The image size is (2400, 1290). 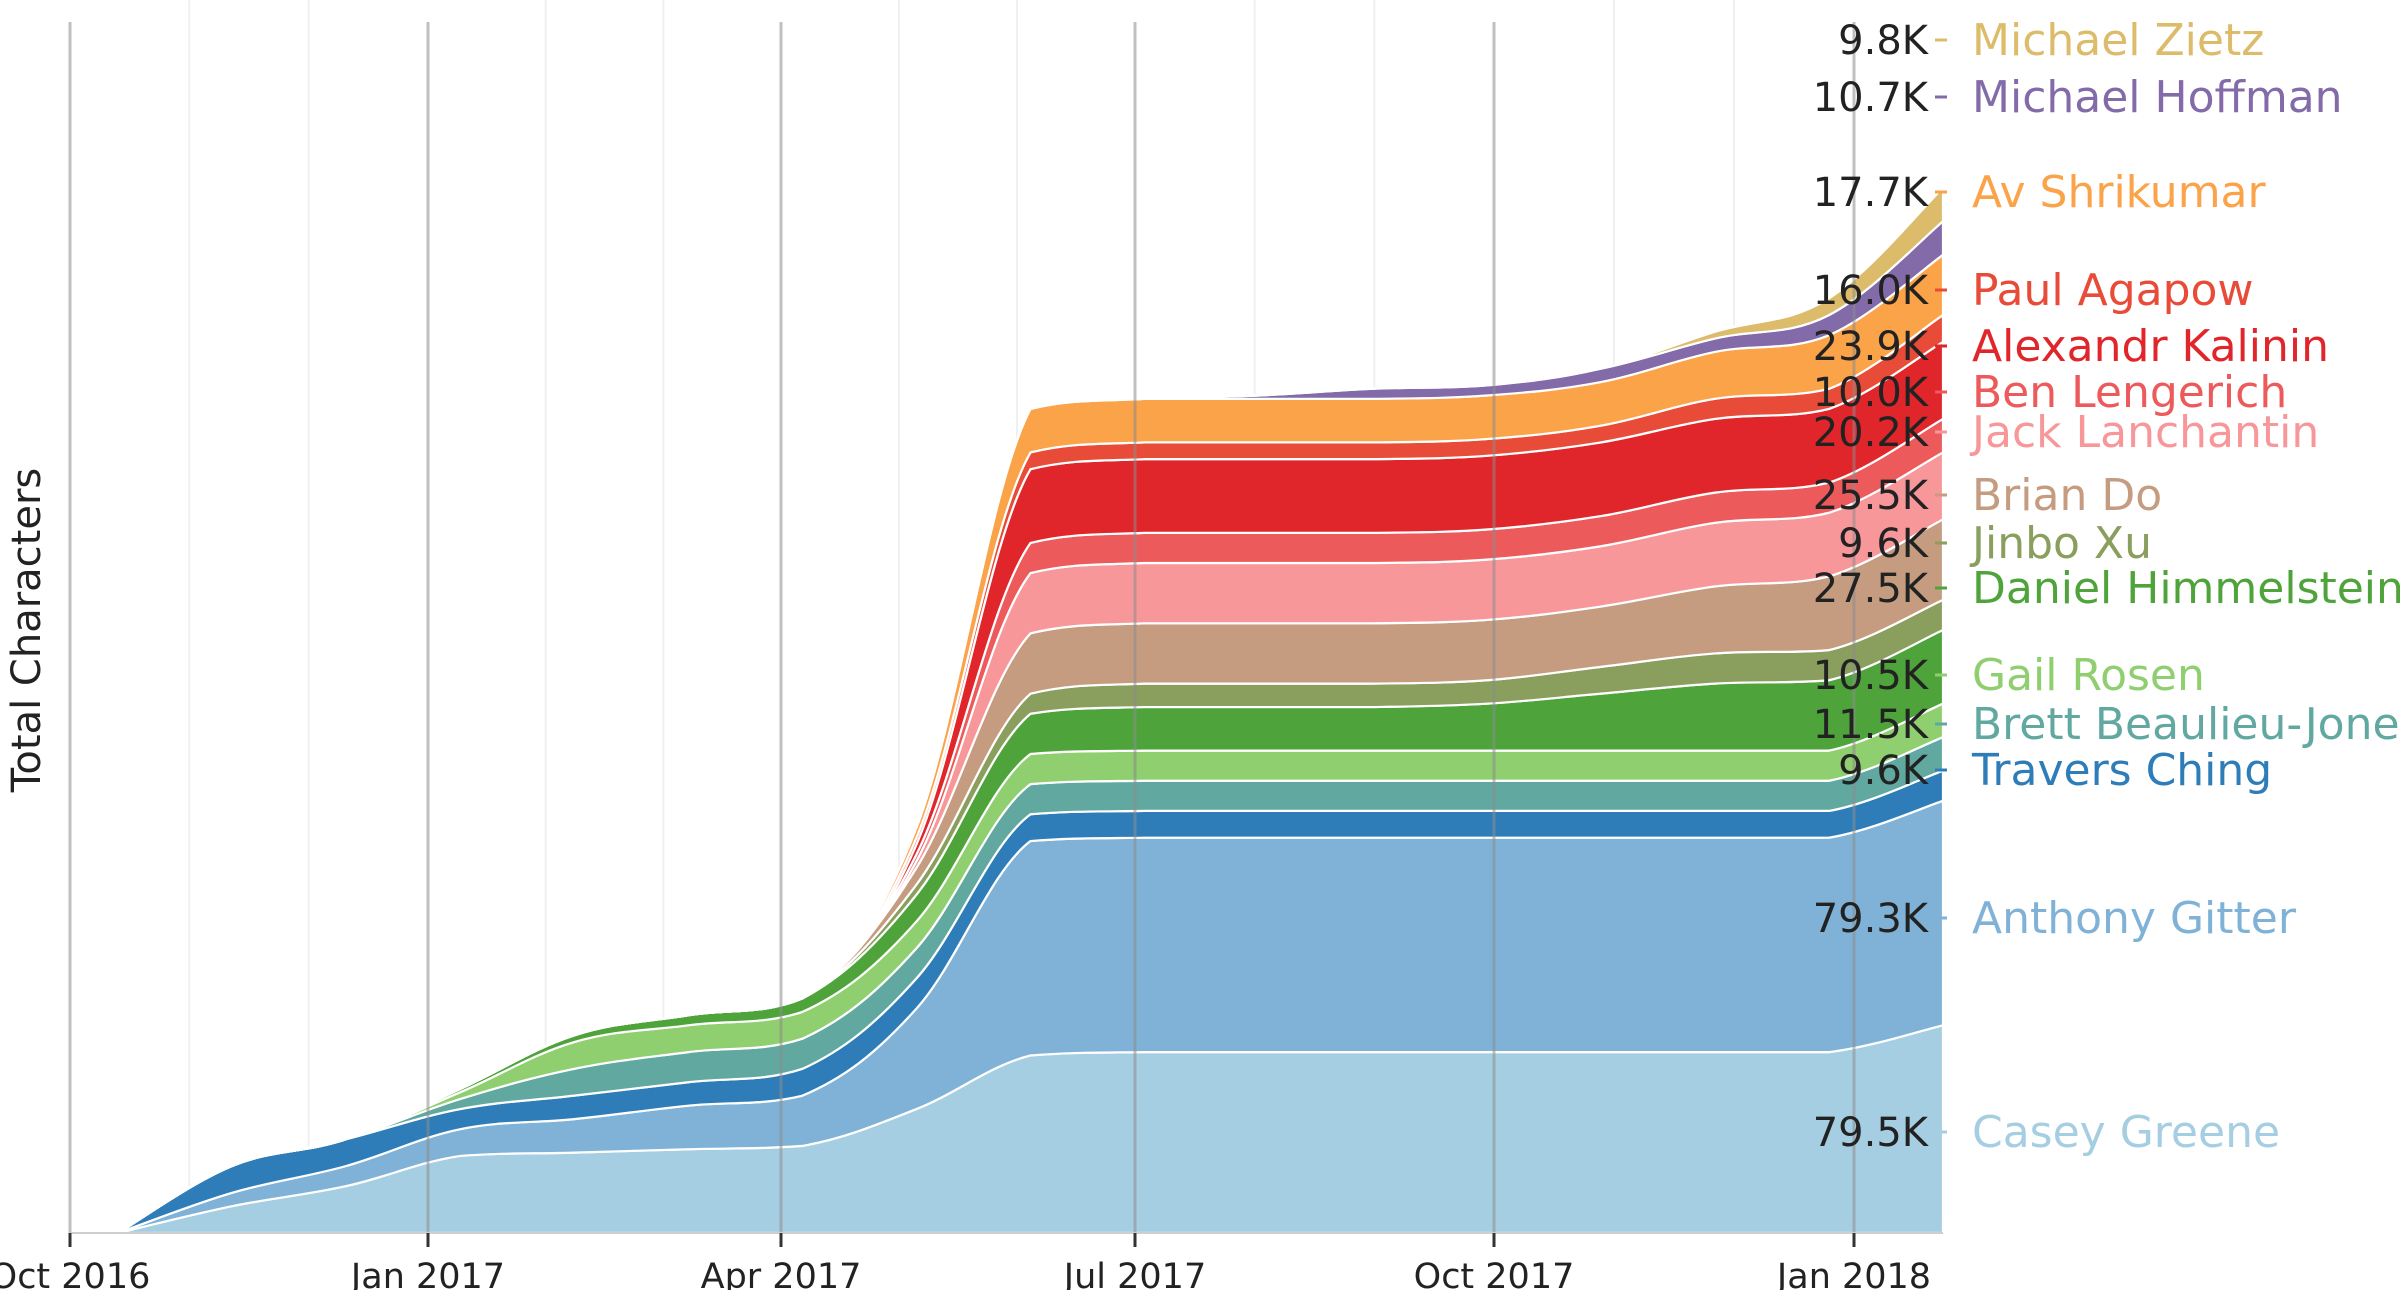 I want to click on value-label-jack-lanchantin: 20.2K, so click(x=1871, y=433).